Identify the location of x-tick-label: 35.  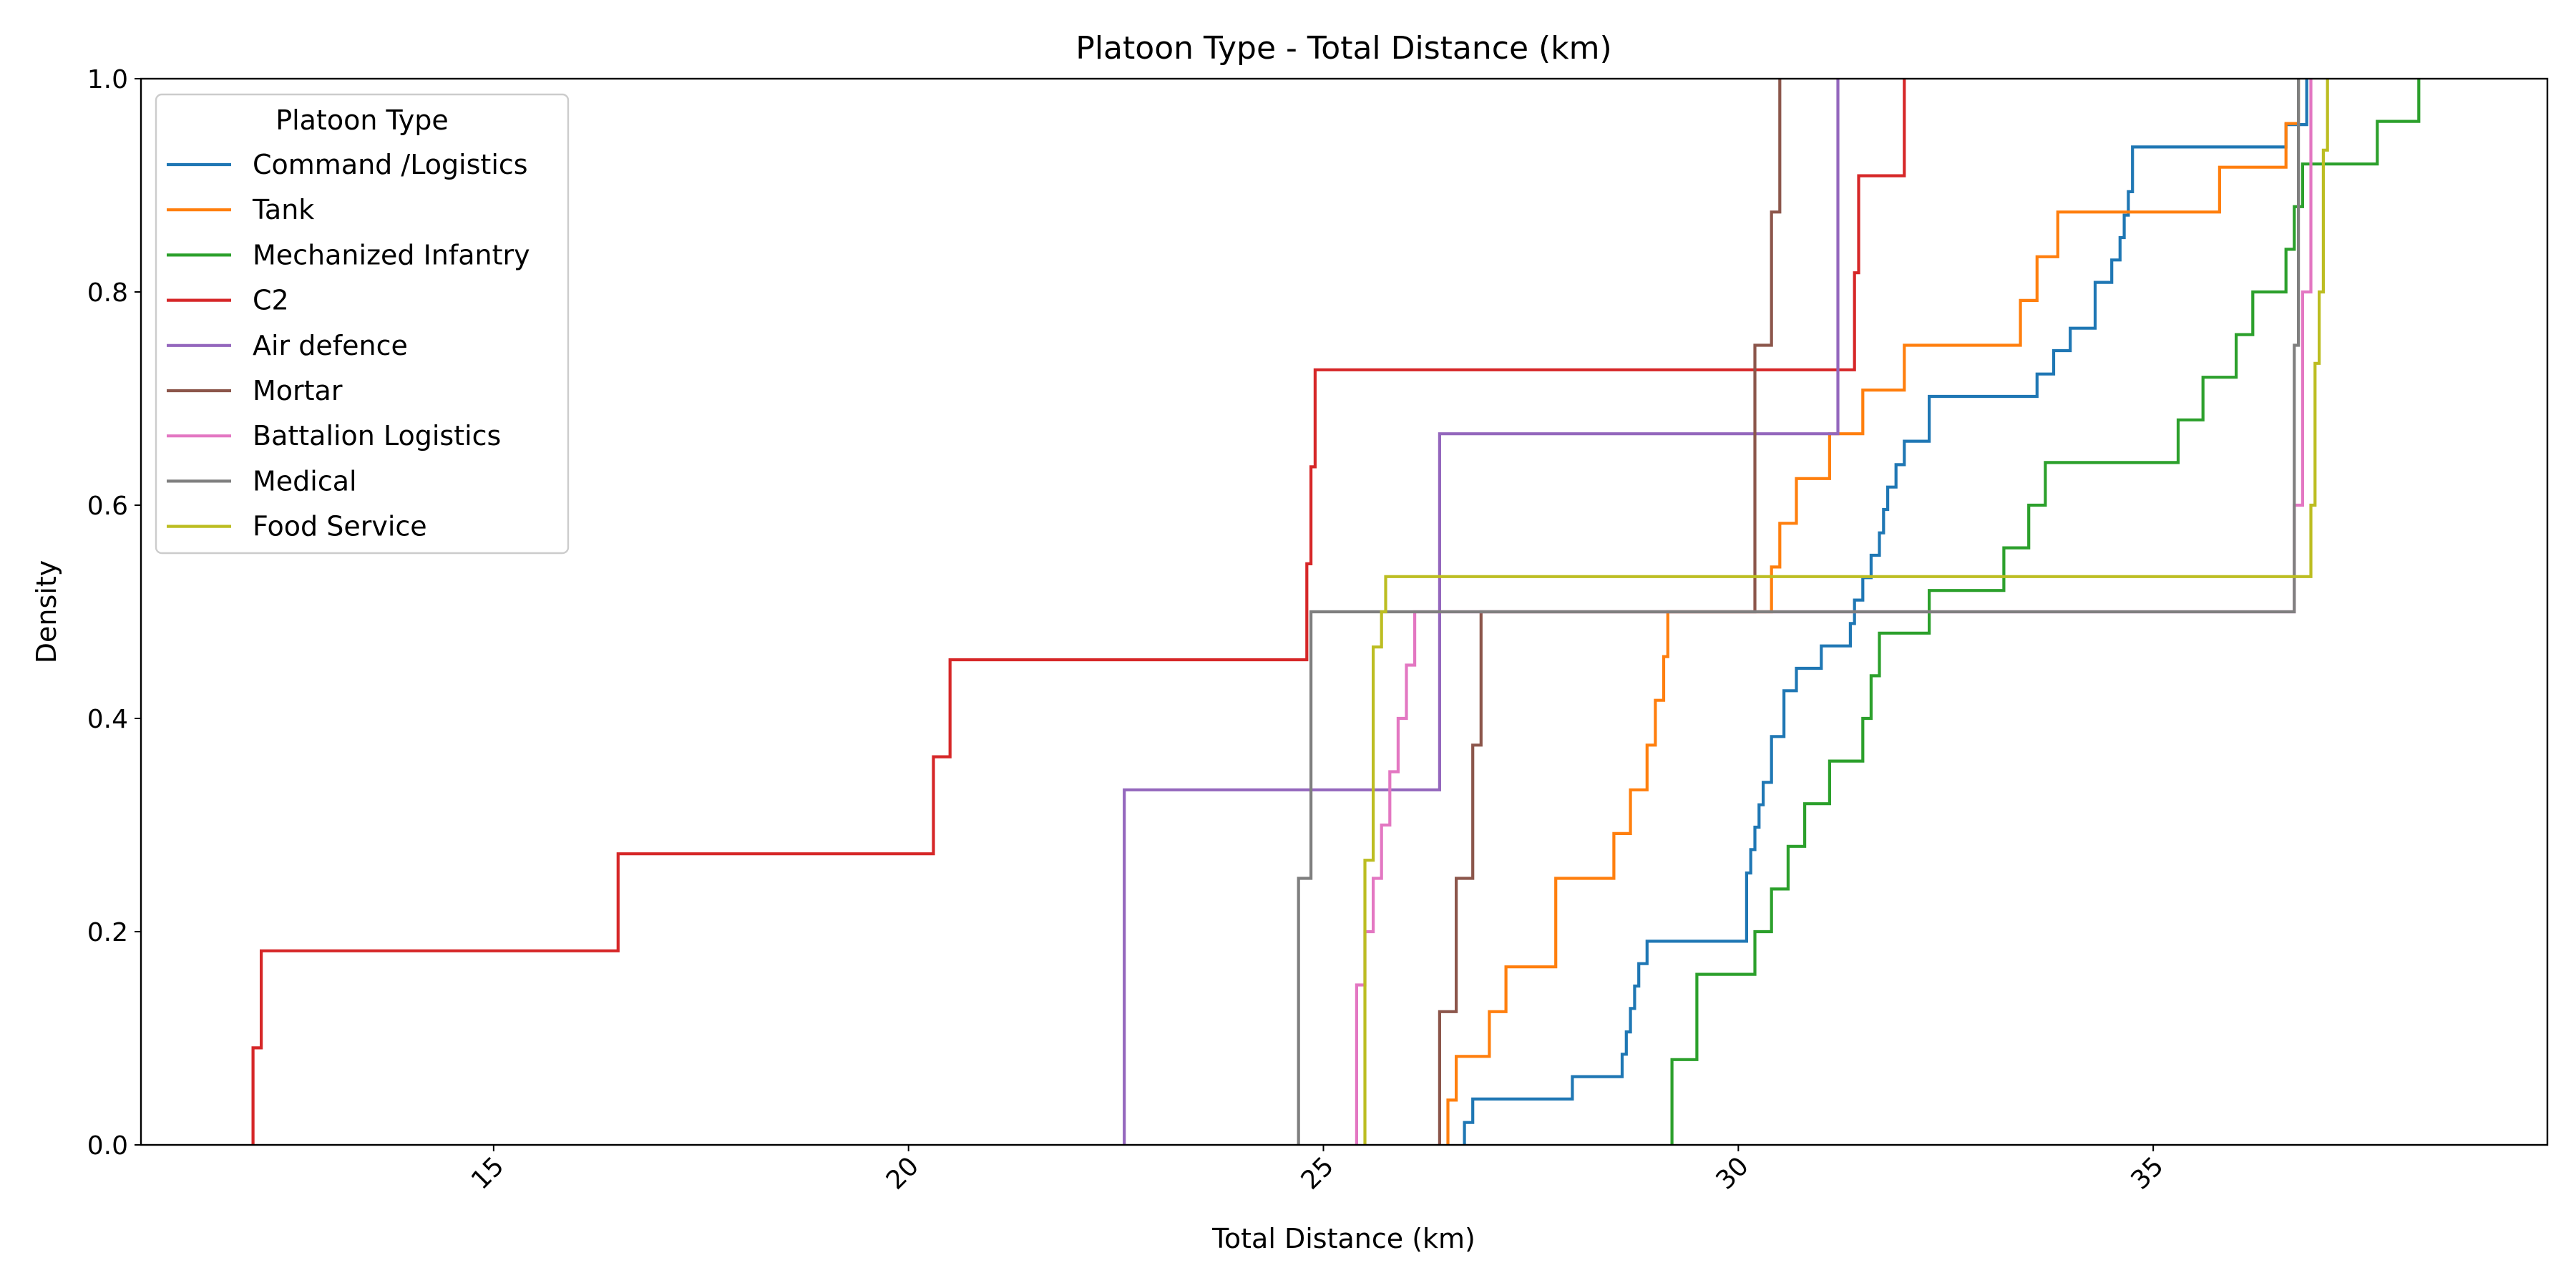
(2147, 1173).